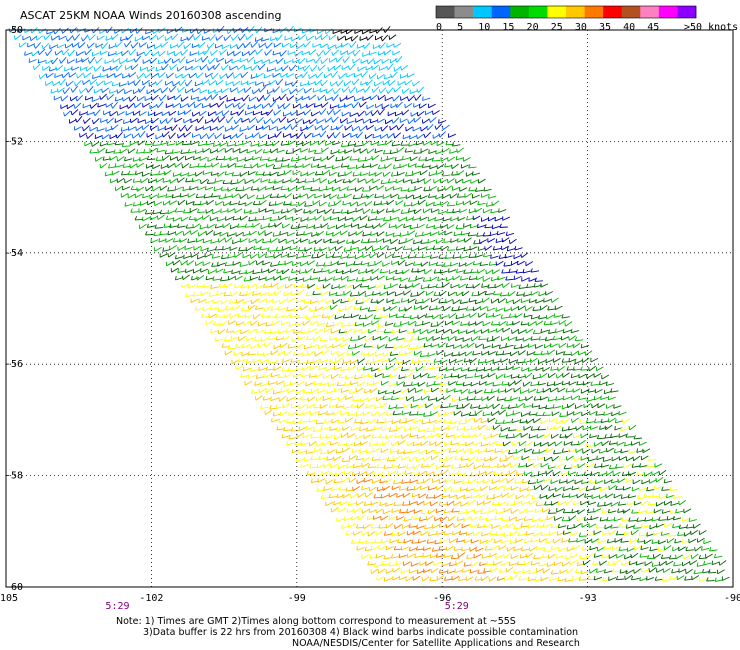  Describe the element at coordinates (588, 598) in the screenshot. I see `lon-tick-label: -93` at that location.